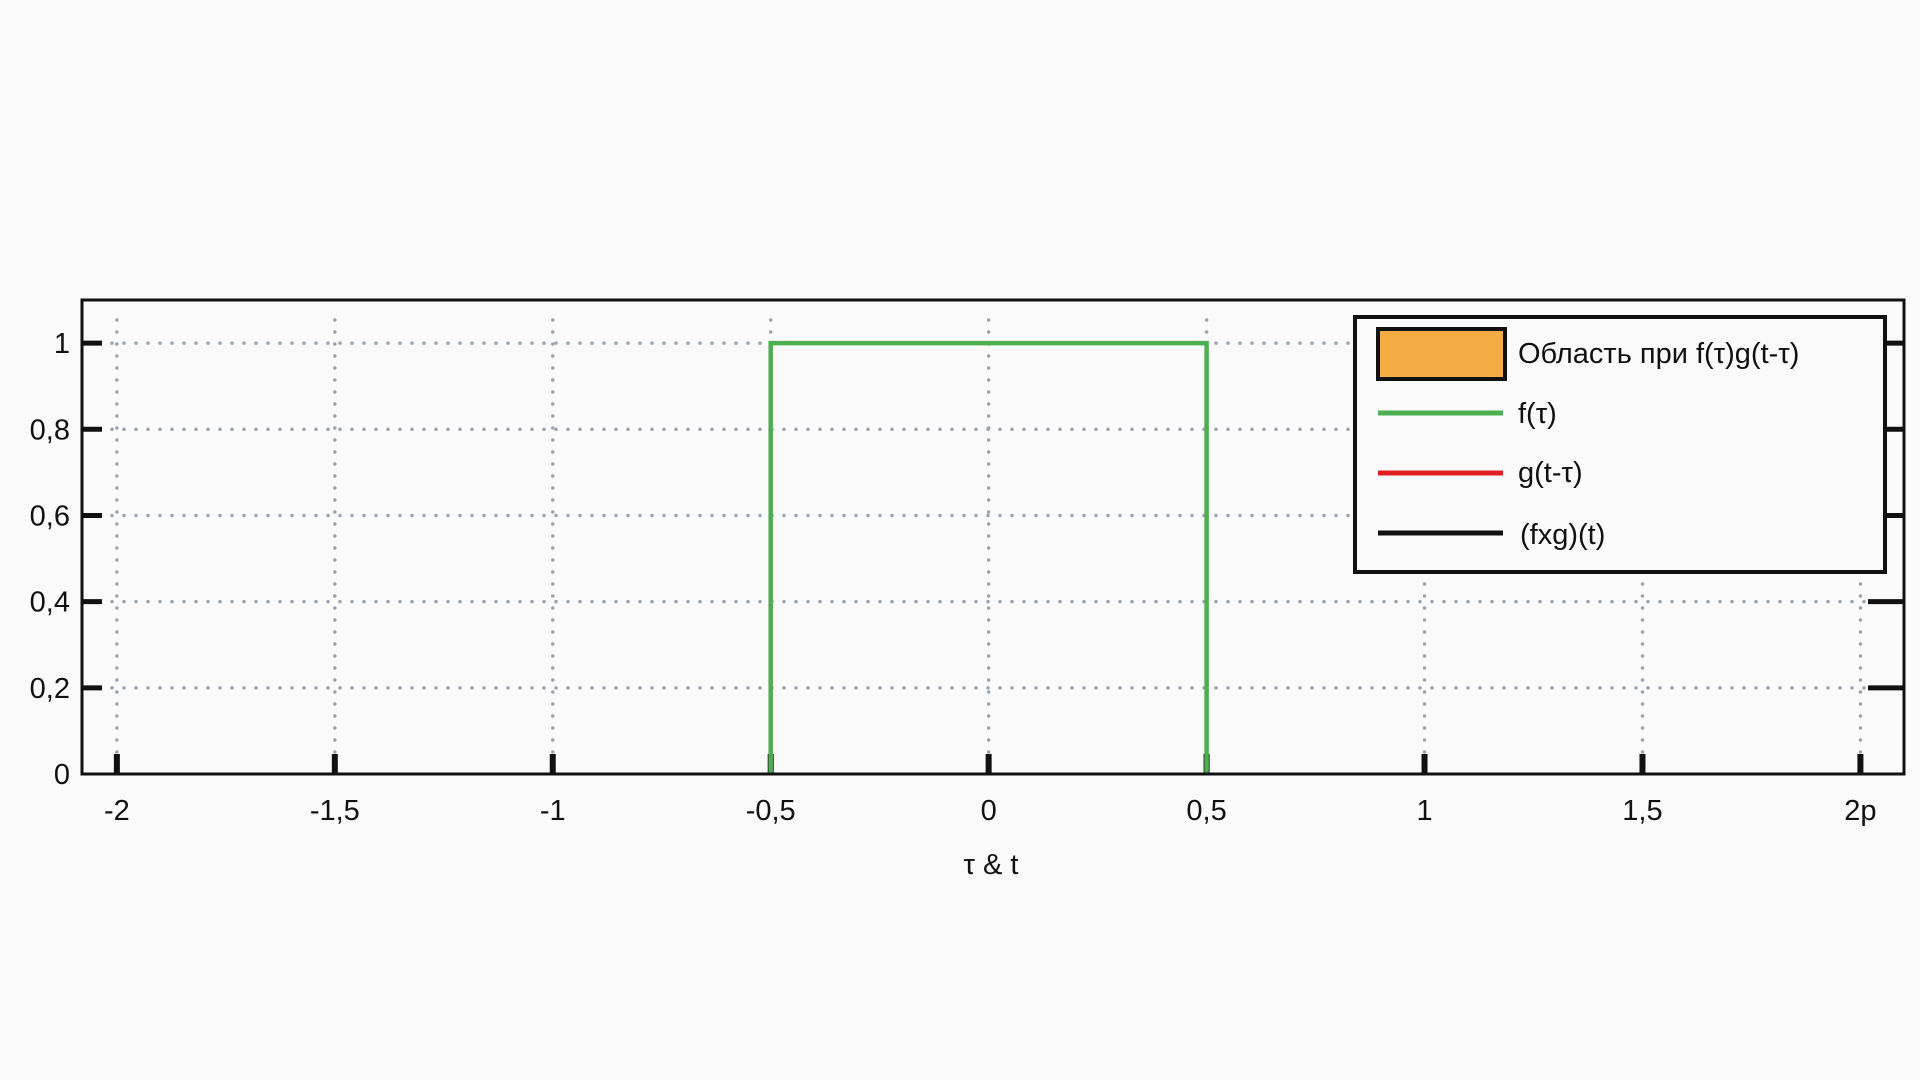  What do you see at coordinates (1206, 811) in the screenshot?
I see `x-tick-label: 0,5` at bounding box center [1206, 811].